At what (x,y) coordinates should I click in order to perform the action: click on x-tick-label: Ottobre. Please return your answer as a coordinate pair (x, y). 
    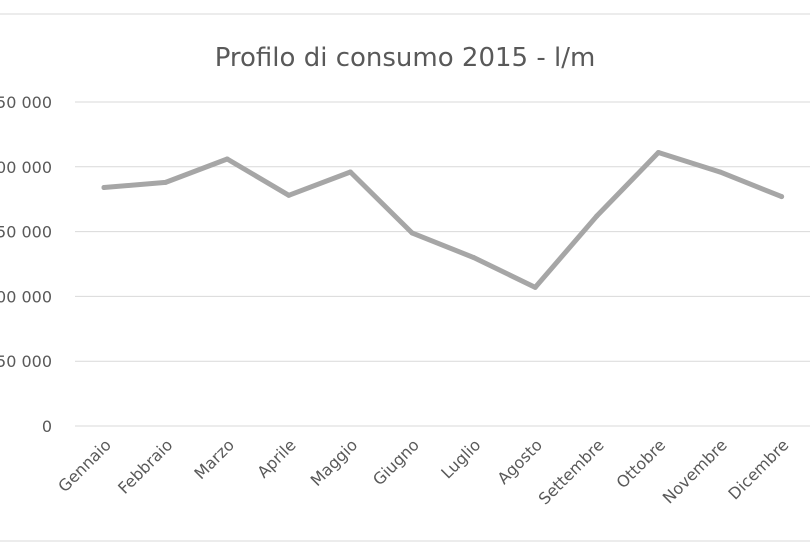
    Looking at the image, I should click on (641, 463).